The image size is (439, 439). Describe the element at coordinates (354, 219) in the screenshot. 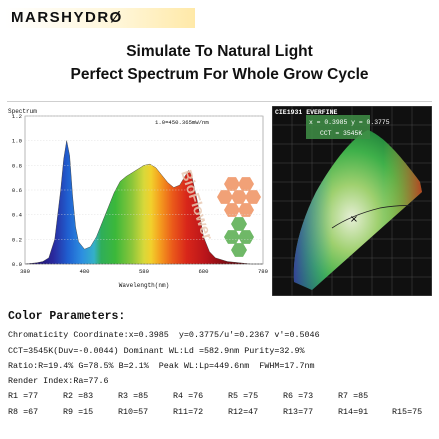

I see `cie-point-marker: ×` at that location.